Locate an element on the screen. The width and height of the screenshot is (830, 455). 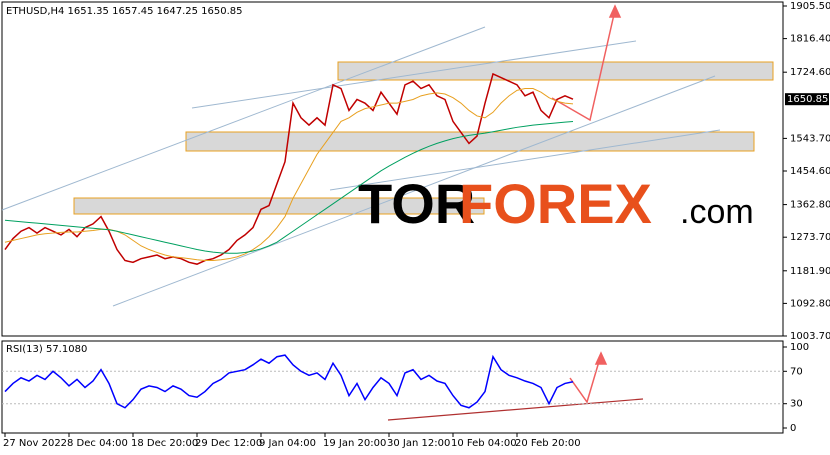
y-tick-label: 1003.70 is located at coordinates (810, 336).